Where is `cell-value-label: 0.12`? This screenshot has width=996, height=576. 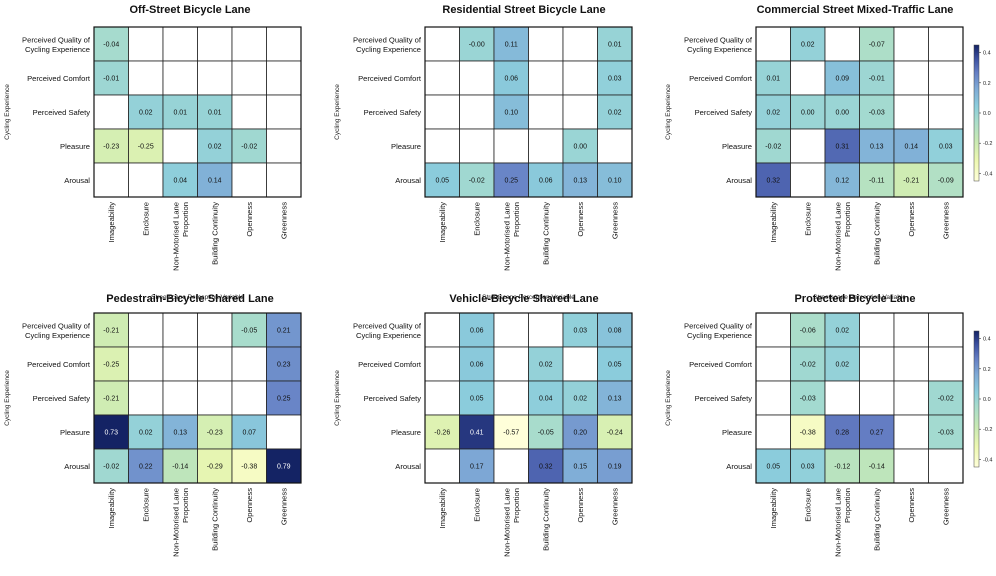
cell-value-label: 0.12 is located at coordinates (842, 181).